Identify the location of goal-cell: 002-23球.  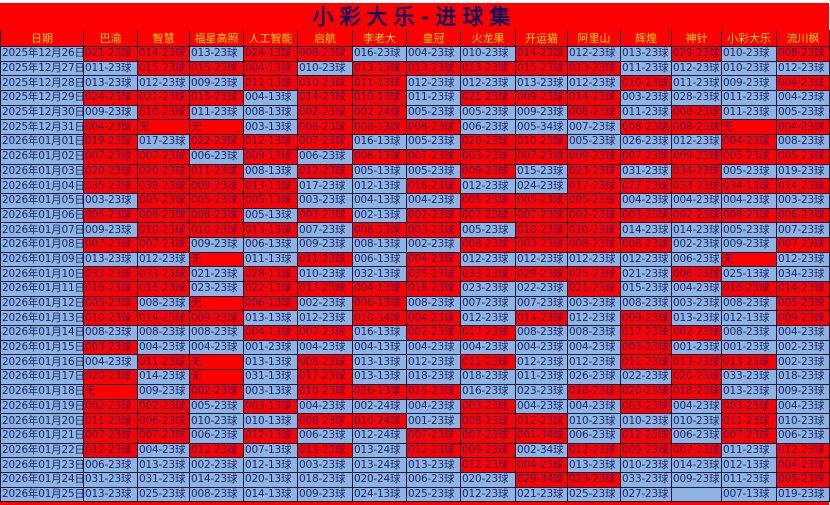
(803, 362).